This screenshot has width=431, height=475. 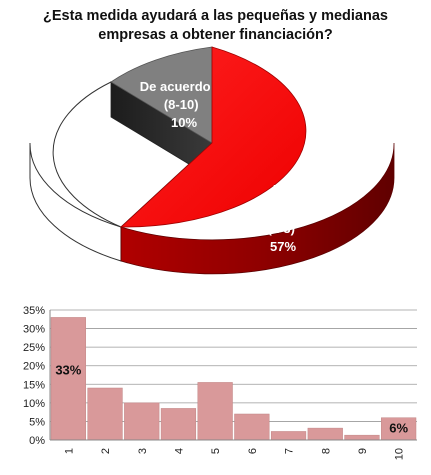 What do you see at coordinates (34, 348) in the screenshot?
I see `y-tick-label: 25%` at bounding box center [34, 348].